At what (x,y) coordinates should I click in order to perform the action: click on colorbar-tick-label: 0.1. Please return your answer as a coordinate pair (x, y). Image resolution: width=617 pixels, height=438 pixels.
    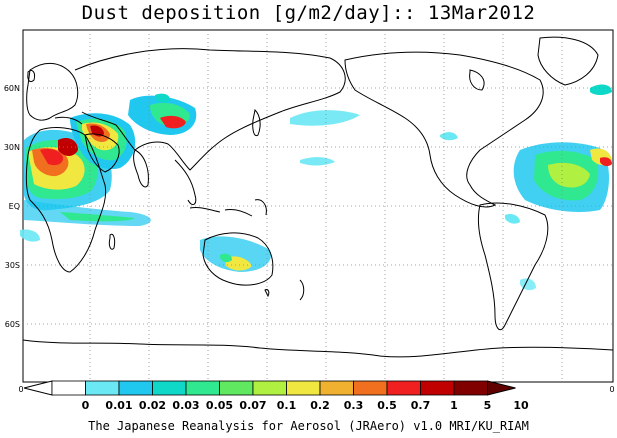
    Looking at the image, I should click on (287, 405).